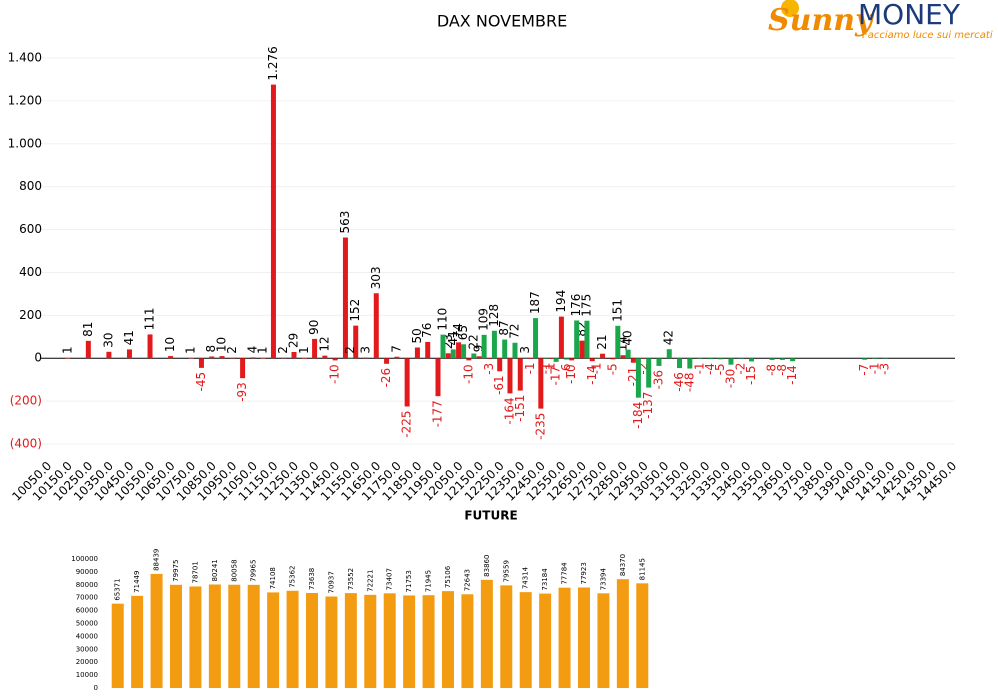 Image resolution: width=998 pixels, height=698 pixels. What do you see at coordinates (312, 579) in the screenshot?
I see `data-label: 73638` at bounding box center [312, 579].